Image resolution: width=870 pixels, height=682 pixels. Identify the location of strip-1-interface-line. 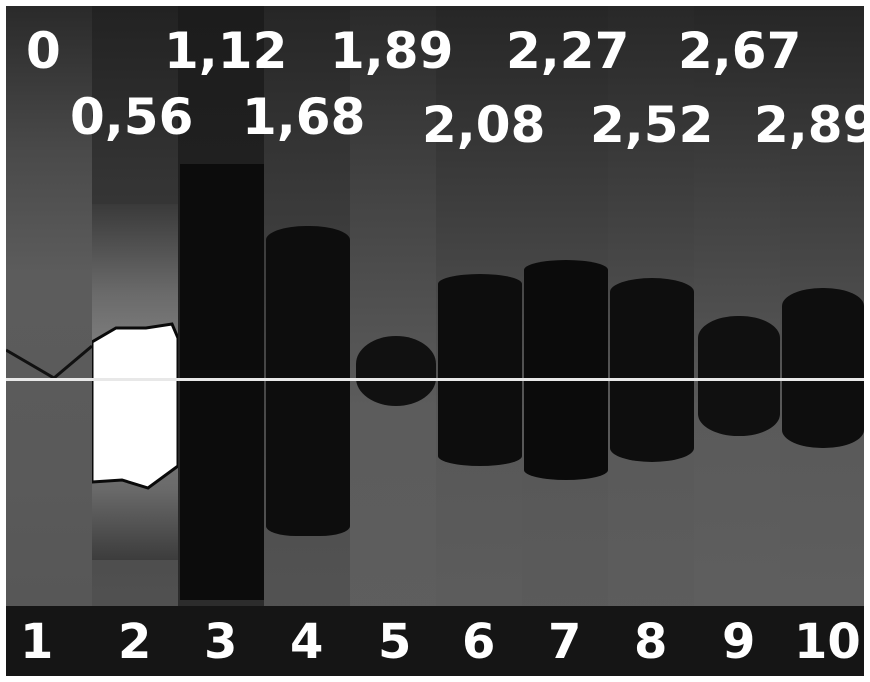
(49, 362).